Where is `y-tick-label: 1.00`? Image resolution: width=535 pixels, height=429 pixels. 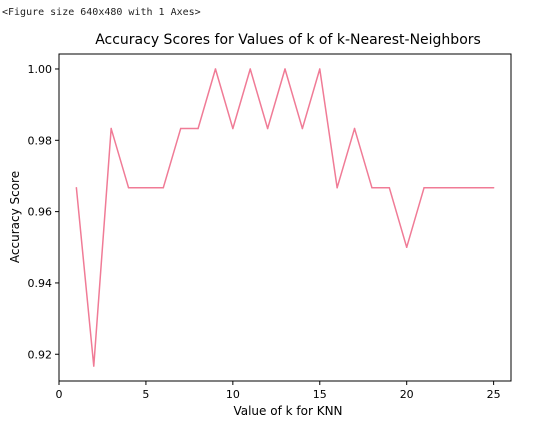 y-tick-label: 1.00 is located at coordinates (40, 69).